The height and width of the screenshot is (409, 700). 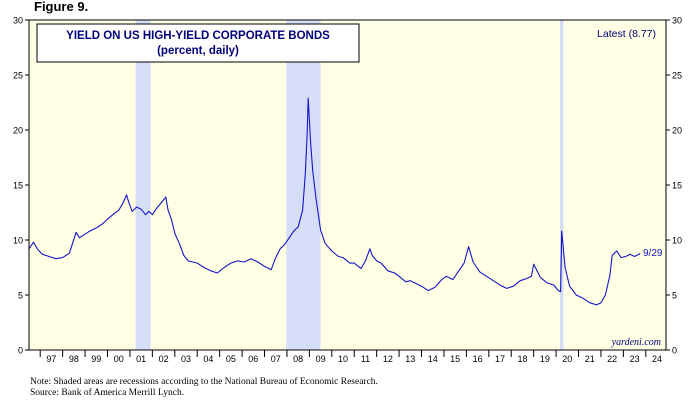 I want to click on watermark: yardeni.com, so click(x=636, y=342).